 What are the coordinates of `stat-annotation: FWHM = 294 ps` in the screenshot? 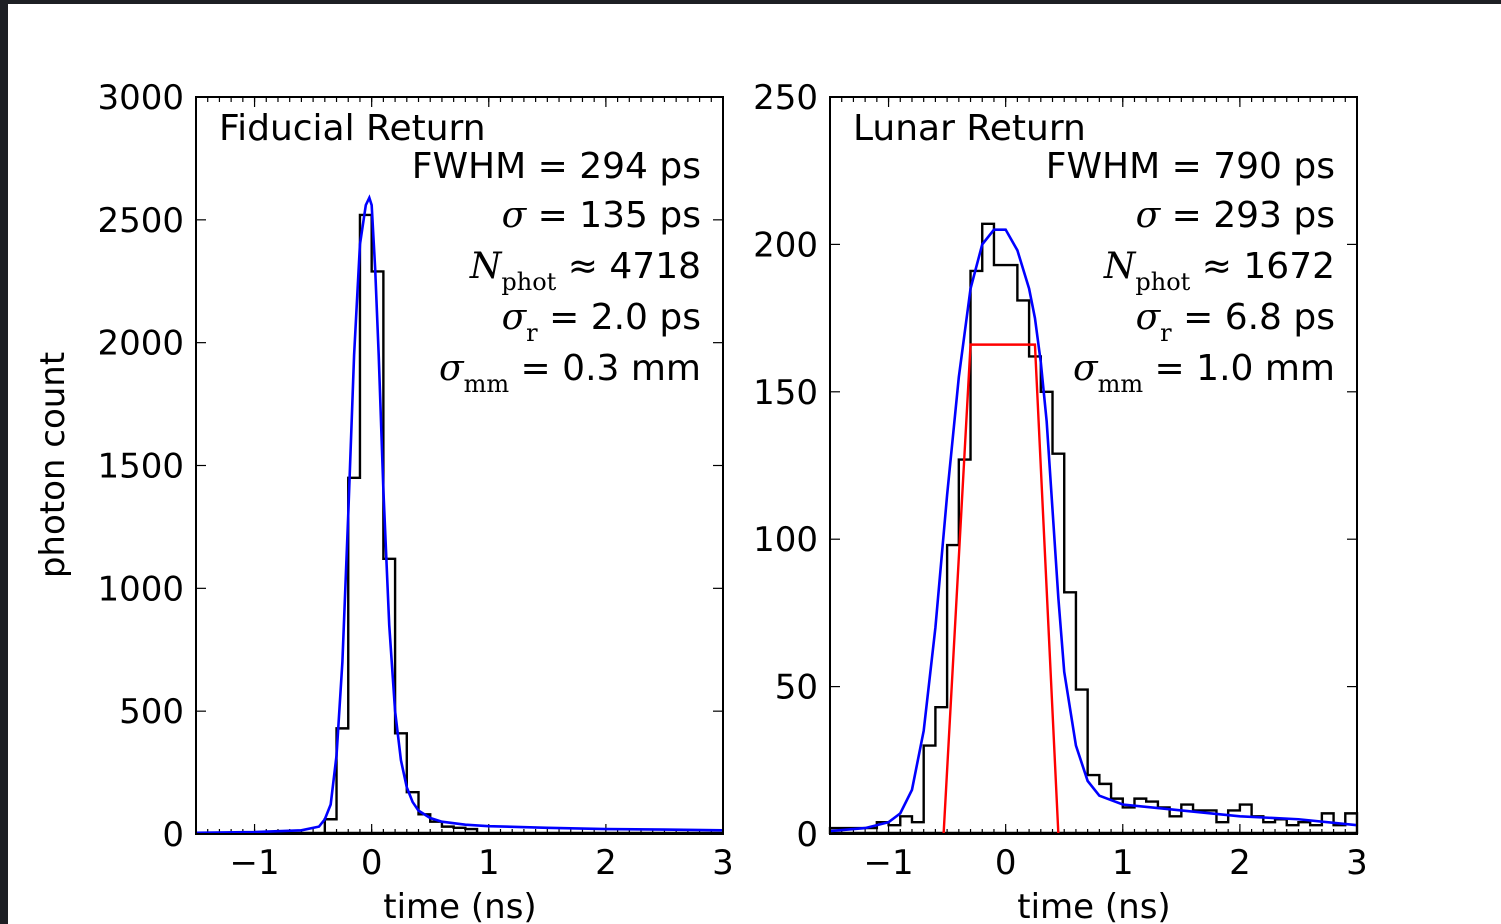 It's located at (556, 166).